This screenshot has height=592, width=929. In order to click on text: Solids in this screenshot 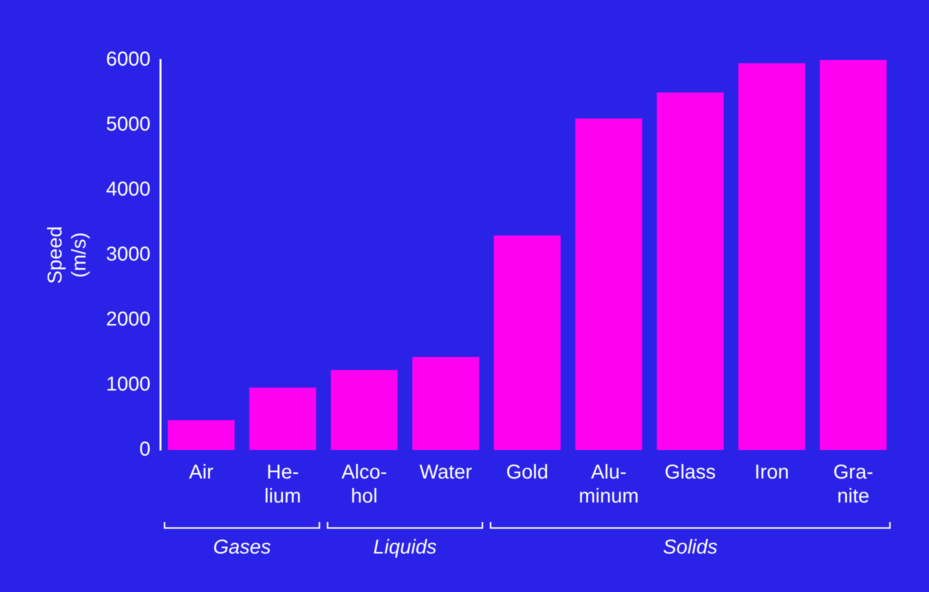, I will do `click(690, 547)`.